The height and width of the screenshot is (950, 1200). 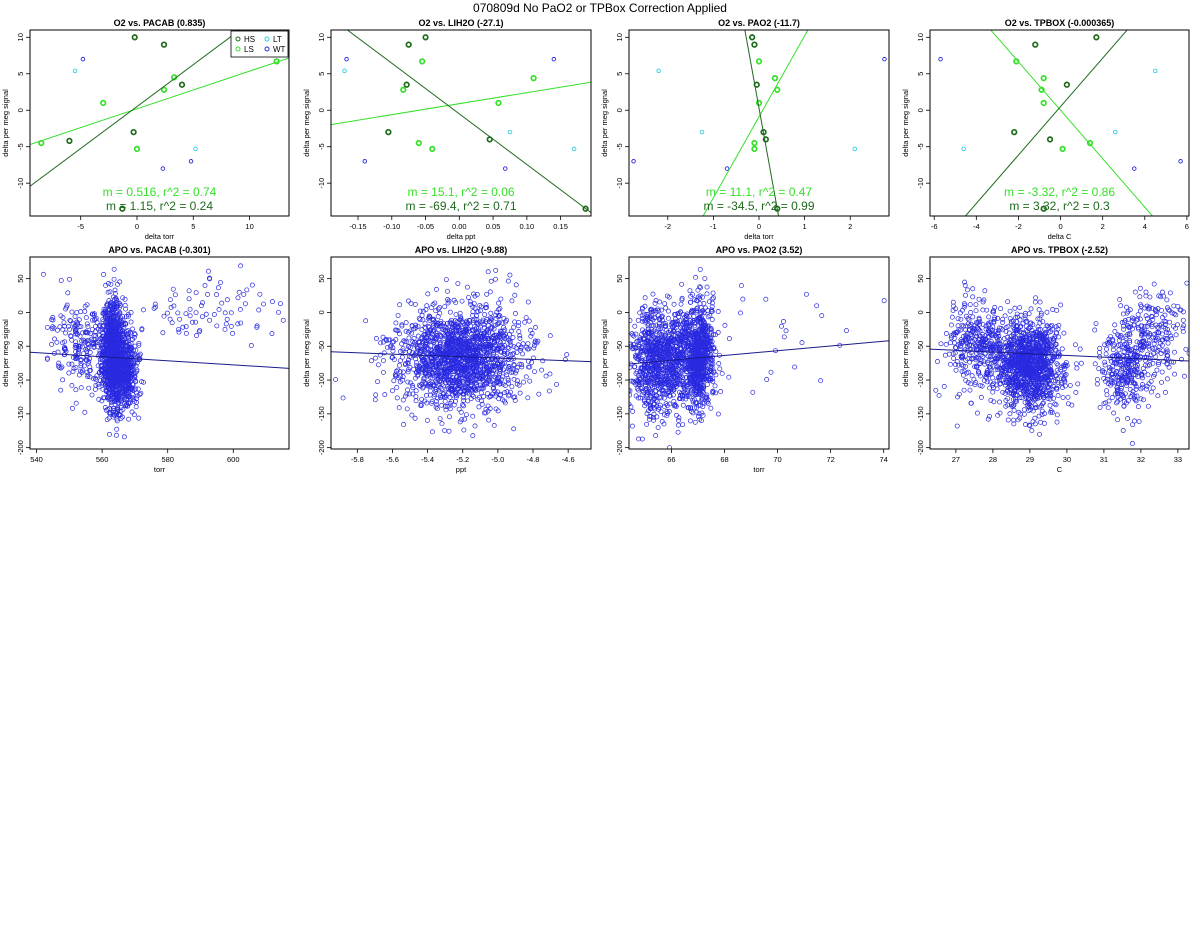 I want to click on y-tick-label: -5, so click(x=321, y=146).